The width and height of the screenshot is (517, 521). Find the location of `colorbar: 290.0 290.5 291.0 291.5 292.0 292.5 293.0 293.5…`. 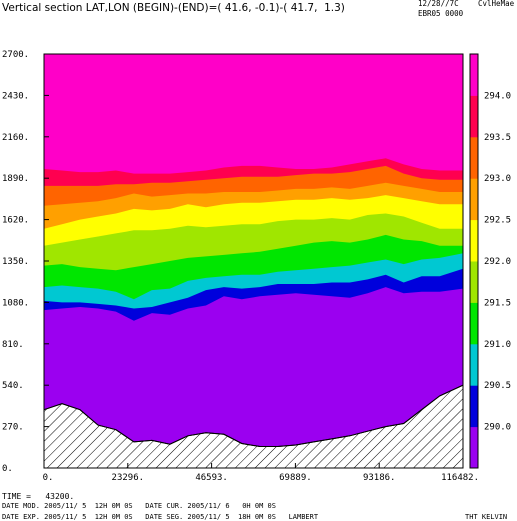

colorbar: 290.0 290.5 291.0 291.5 292.0 292.5 293.0 293.5… is located at coordinates (490, 261).